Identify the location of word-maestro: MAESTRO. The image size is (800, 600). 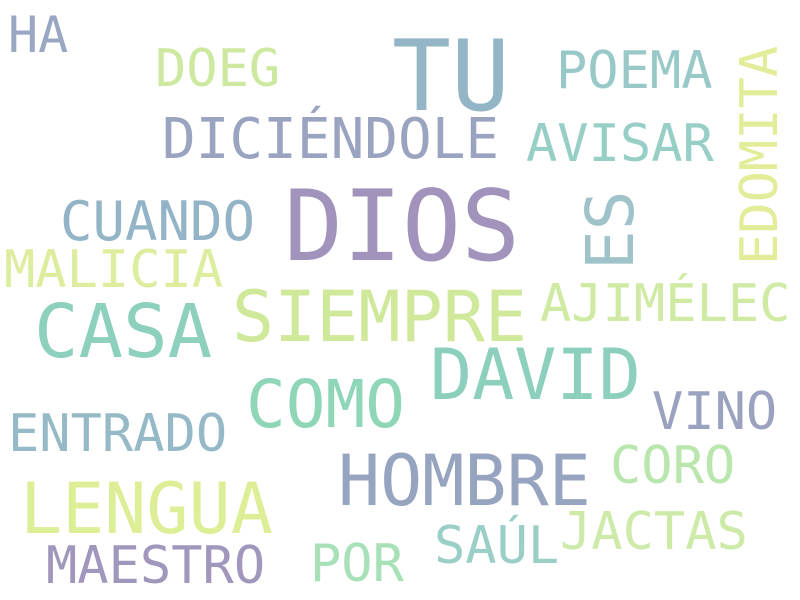
(156, 566).